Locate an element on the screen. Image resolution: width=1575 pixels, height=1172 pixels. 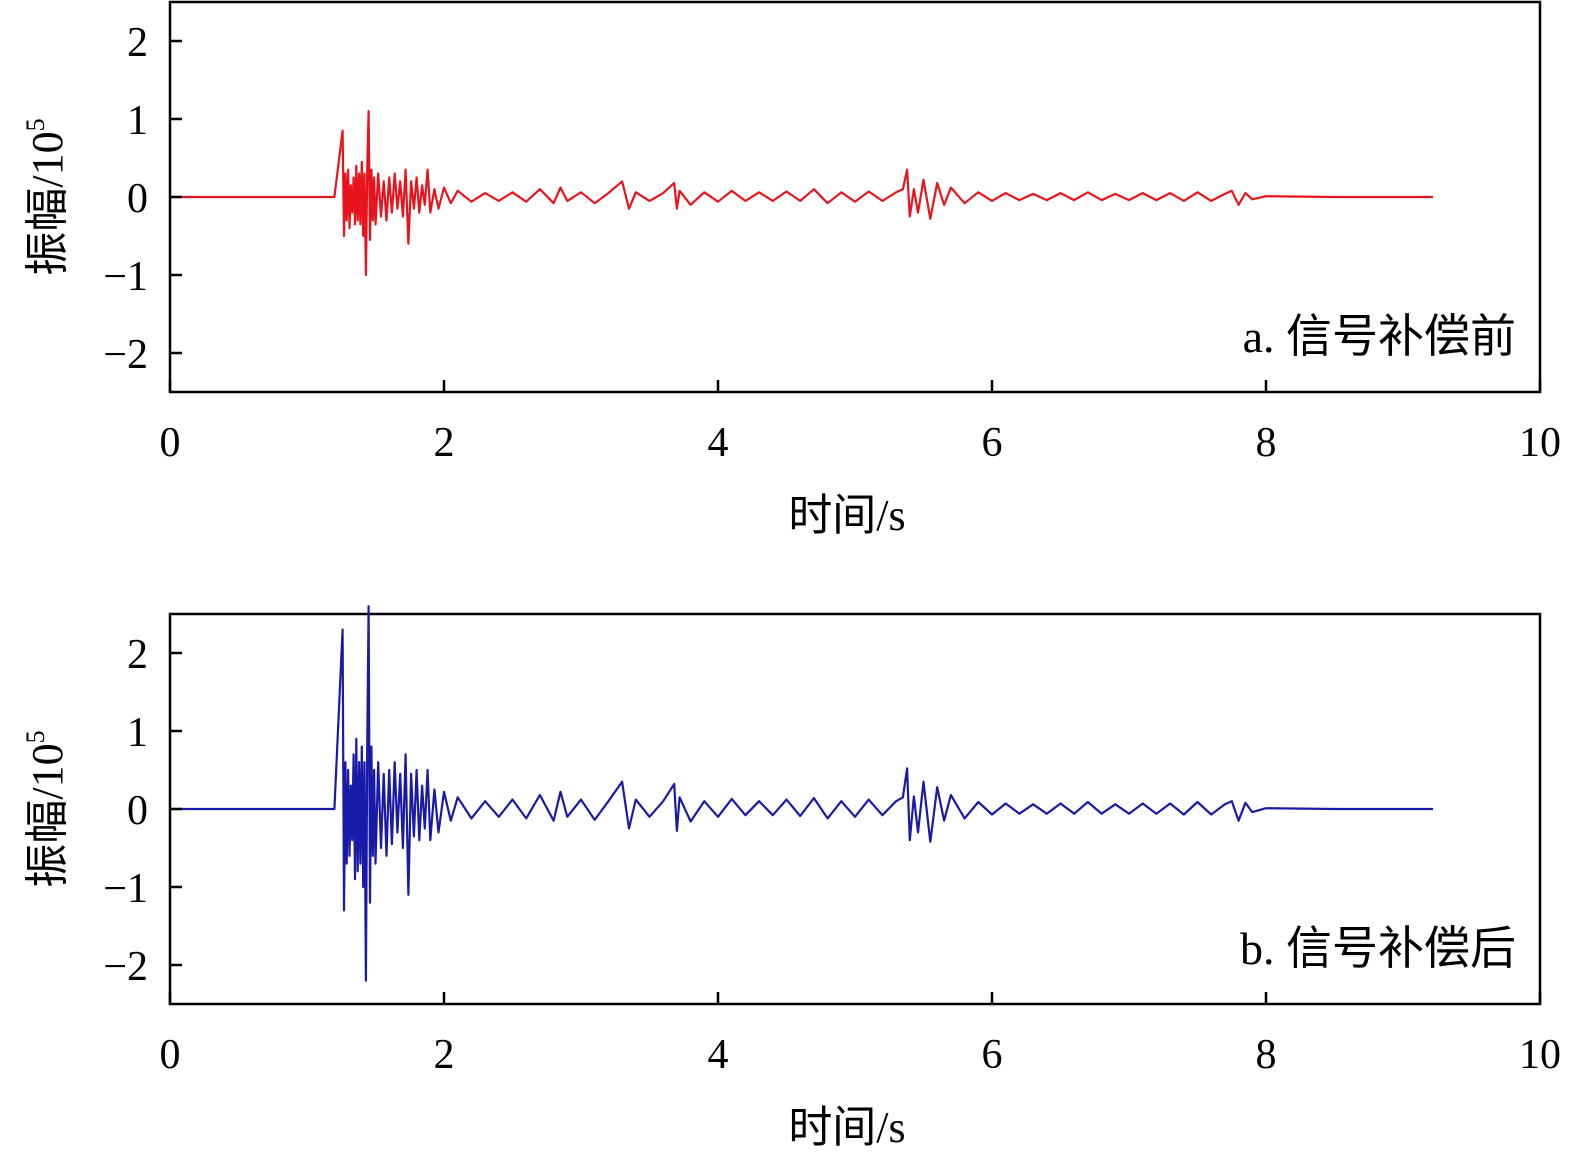
panel-label: a. 信号补偿前 is located at coordinates (1379, 336).